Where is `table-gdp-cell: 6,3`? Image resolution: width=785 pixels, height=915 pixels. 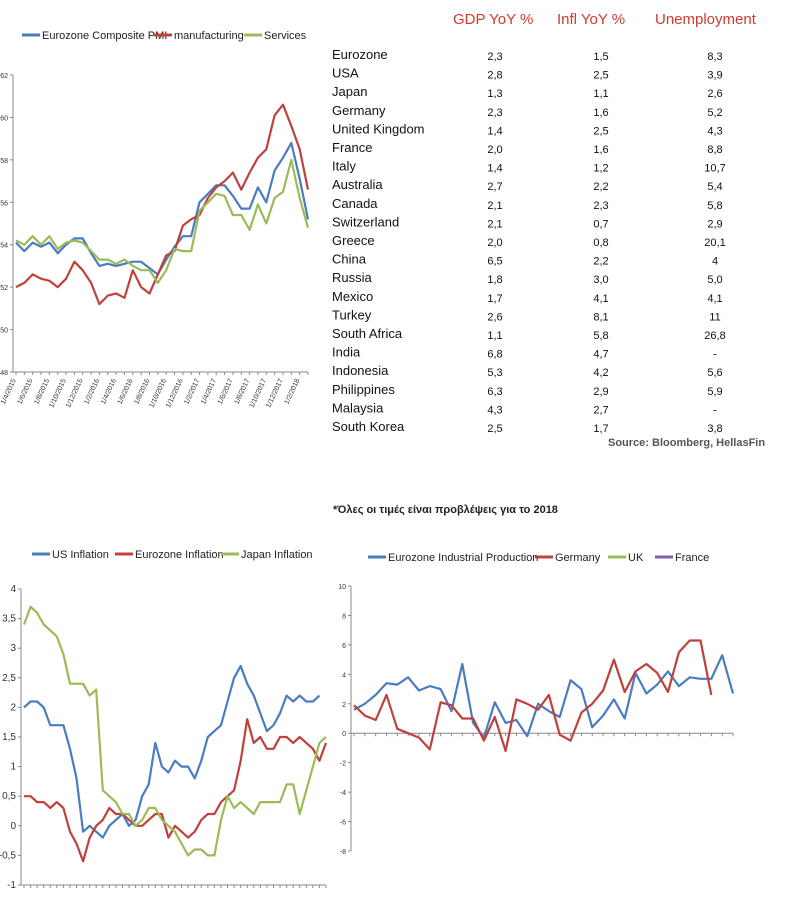
table-gdp-cell: 6,3 is located at coordinates (494, 392).